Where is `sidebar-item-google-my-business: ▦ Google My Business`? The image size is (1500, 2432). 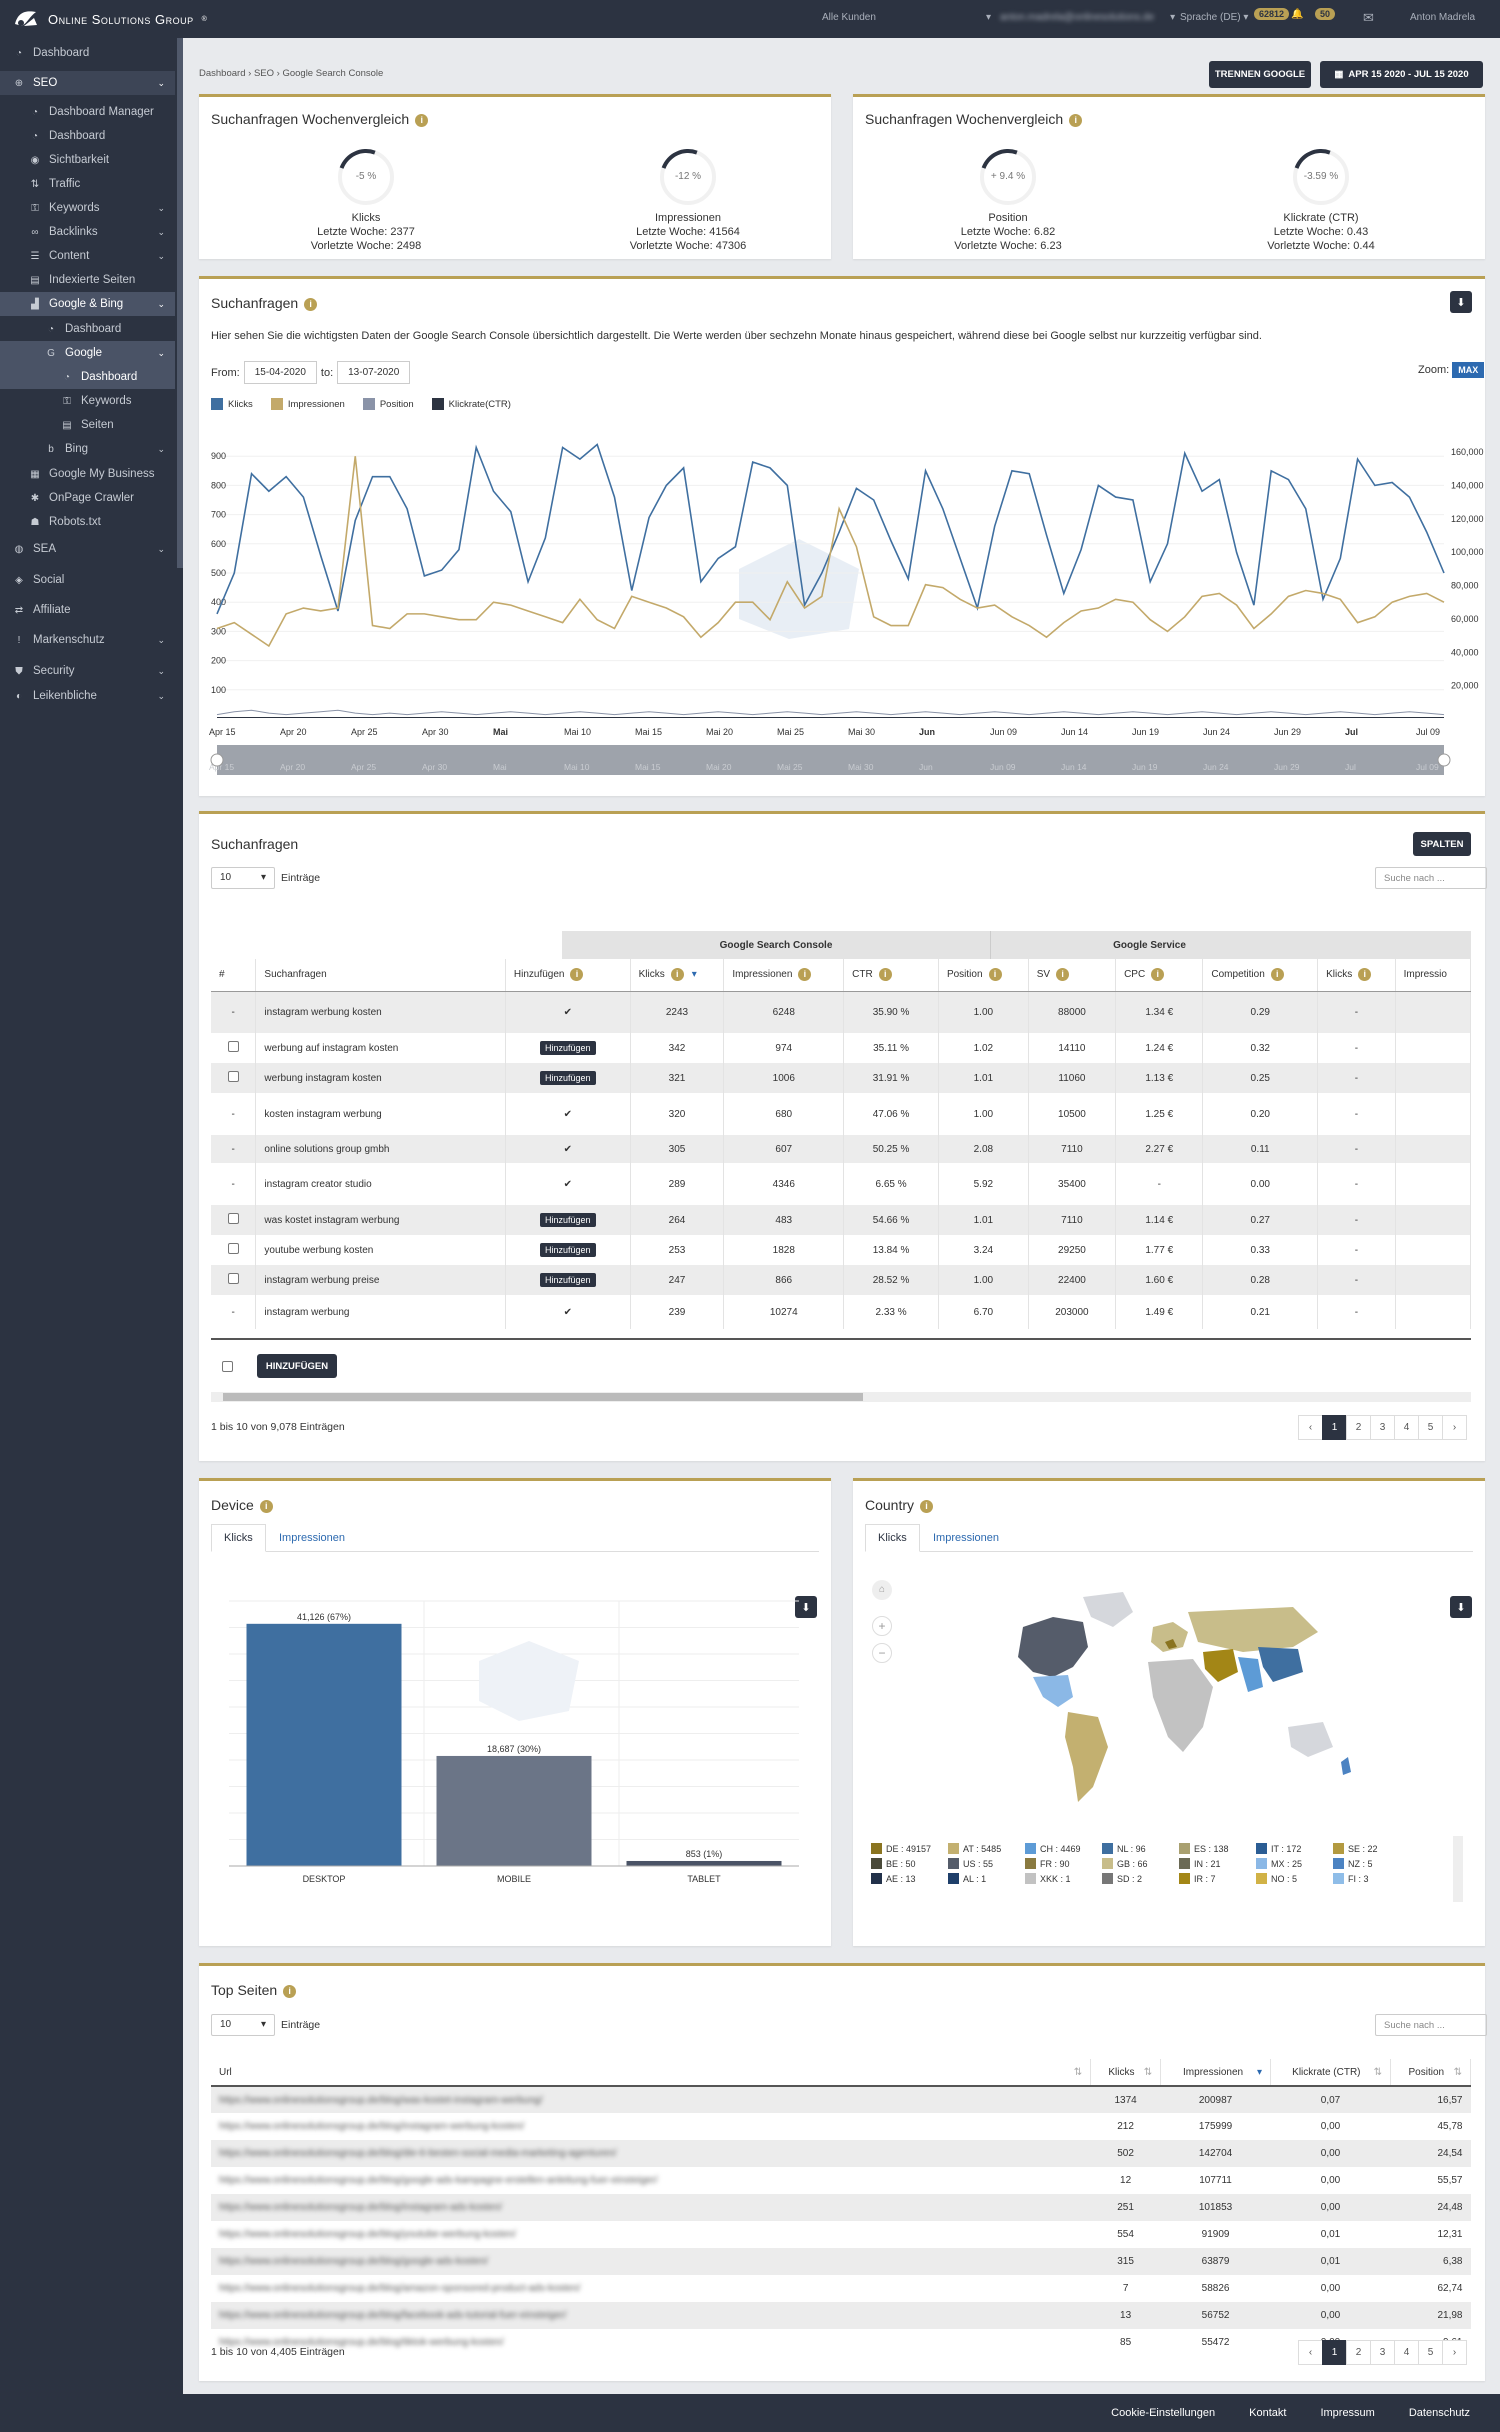 sidebar-item-google-my-business: ▦ Google My Business is located at coordinates (87, 474).